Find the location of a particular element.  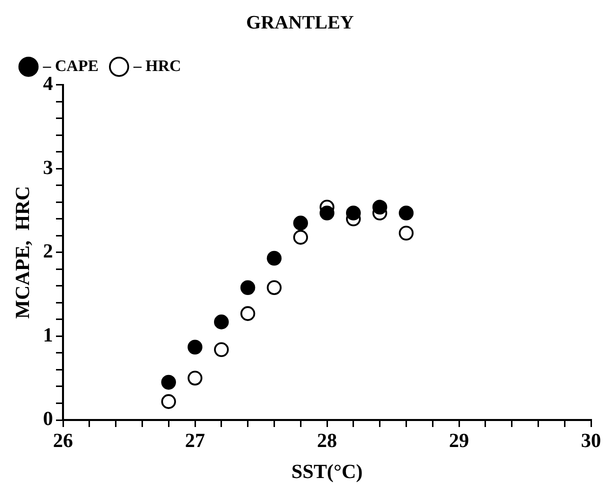

x-tick-label: 26 is located at coordinates (63, 441).